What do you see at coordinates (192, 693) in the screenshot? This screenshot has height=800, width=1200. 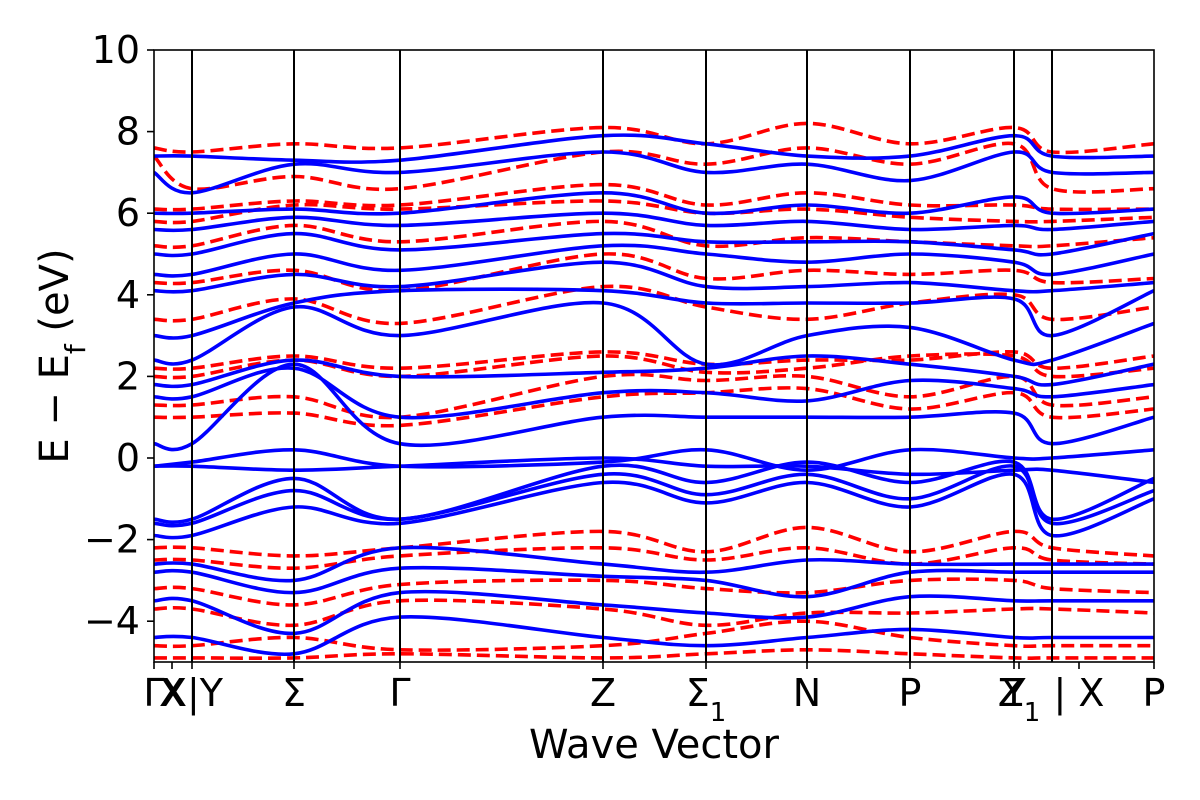 I see `x-tick-label-2: X|Y` at bounding box center [192, 693].